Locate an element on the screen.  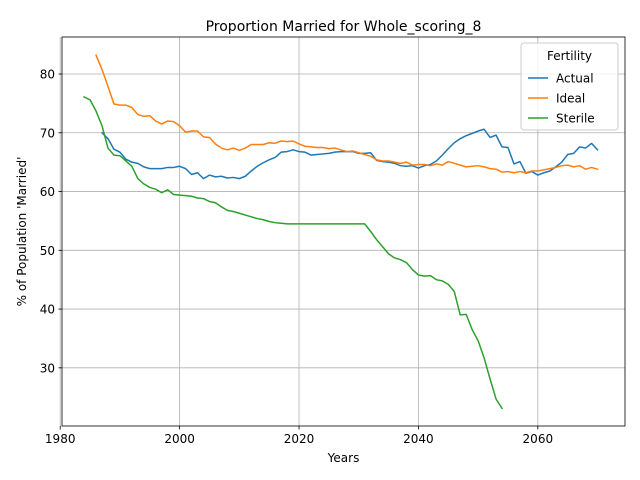
legend-entries: Actual Ideal Sterile is located at coordinates (561, 99).